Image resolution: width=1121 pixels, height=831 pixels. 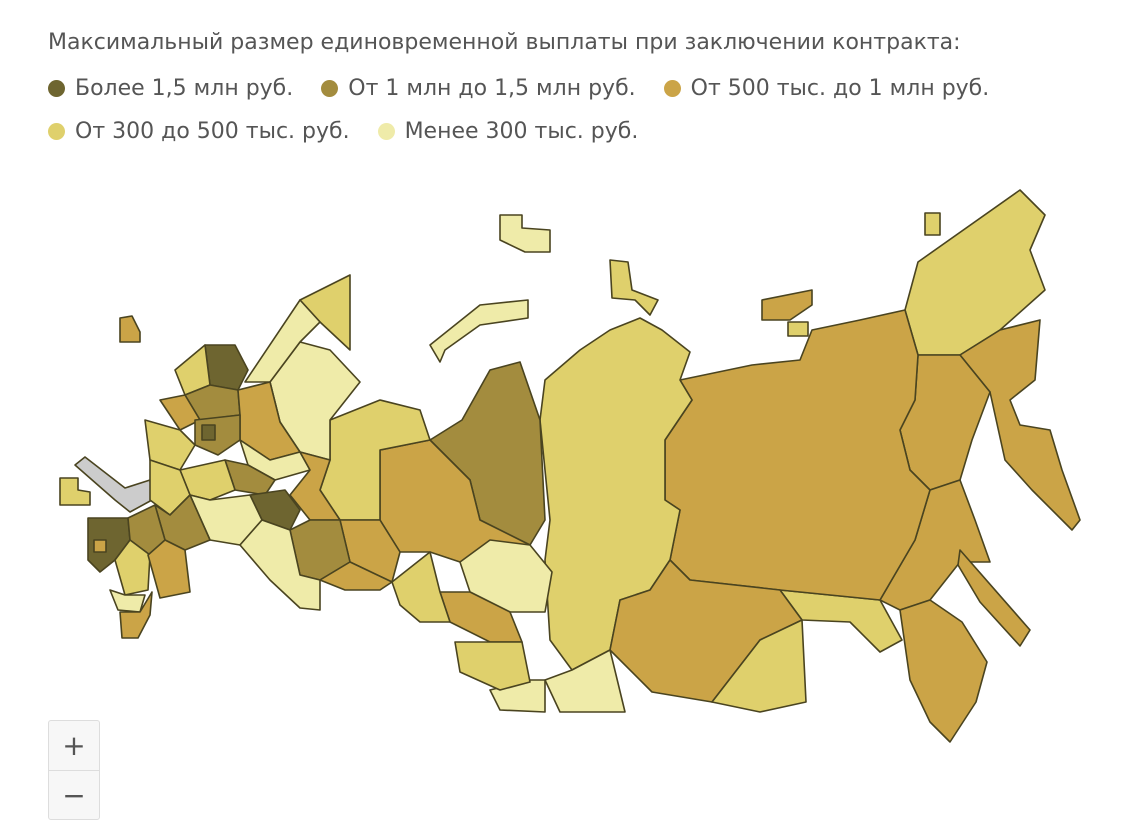 What do you see at coordinates (521, 131) in the screenshot?
I see `legend-label: Менее 300 тыс. руб.` at bounding box center [521, 131].